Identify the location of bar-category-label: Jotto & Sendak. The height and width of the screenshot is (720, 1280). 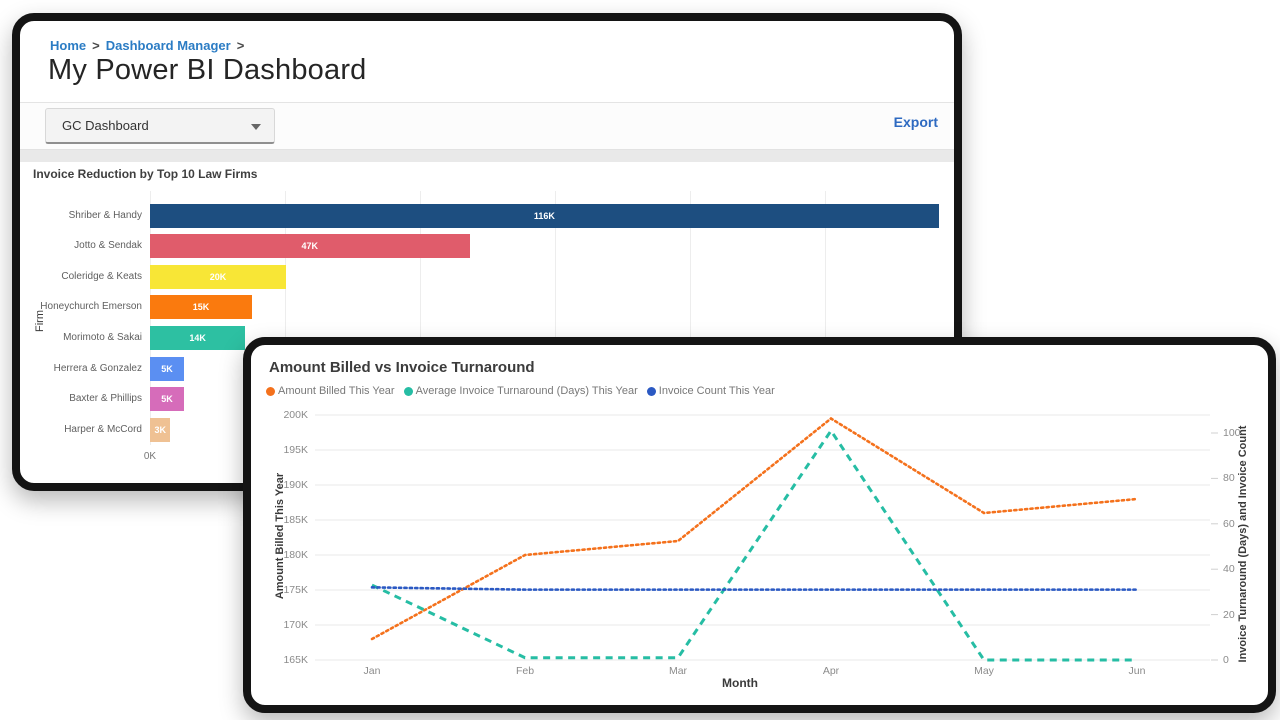
(108, 246).